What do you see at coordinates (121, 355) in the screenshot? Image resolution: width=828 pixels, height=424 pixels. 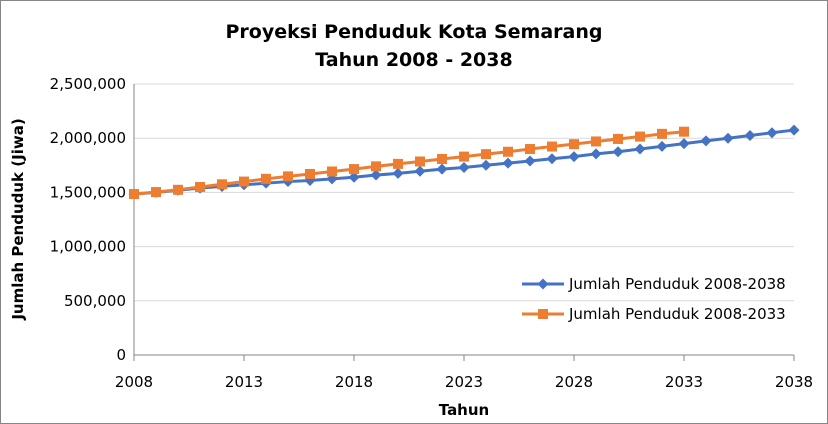 I see `y-tick-label: 0` at bounding box center [121, 355].